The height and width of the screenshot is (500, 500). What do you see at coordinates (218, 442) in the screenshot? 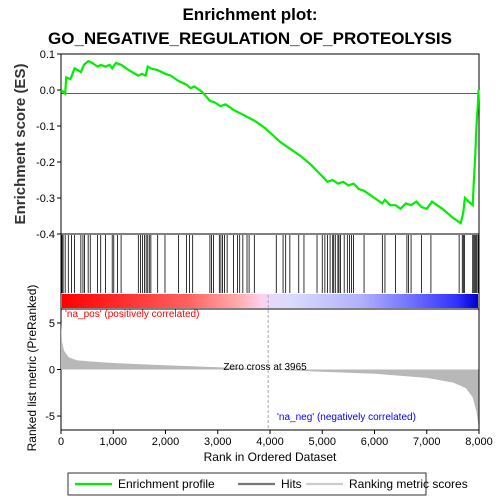
I see `x-tick-label: 3,000` at bounding box center [218, 442].